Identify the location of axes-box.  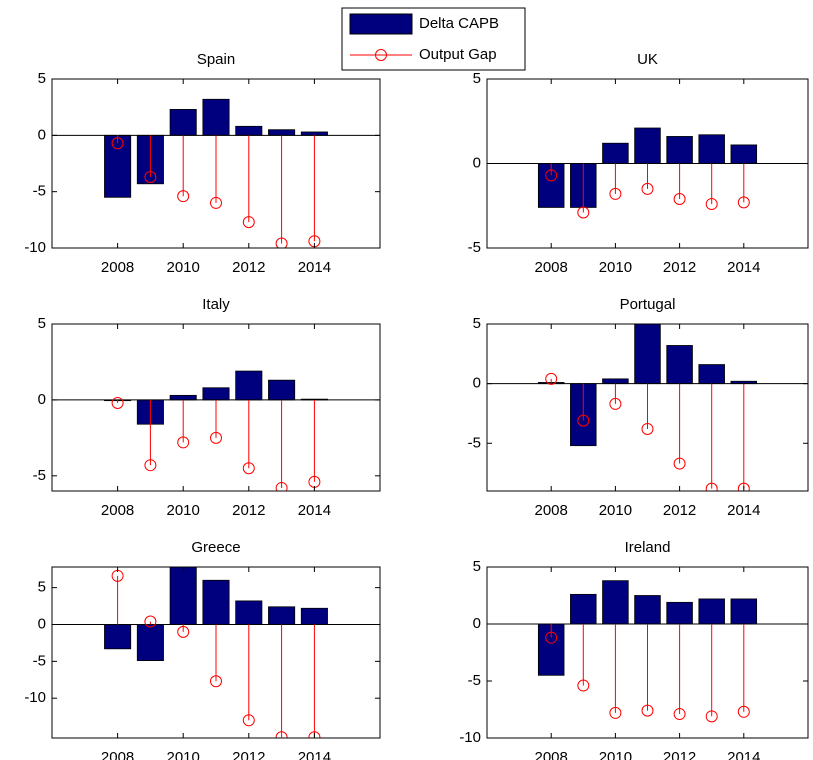
(647, 652).